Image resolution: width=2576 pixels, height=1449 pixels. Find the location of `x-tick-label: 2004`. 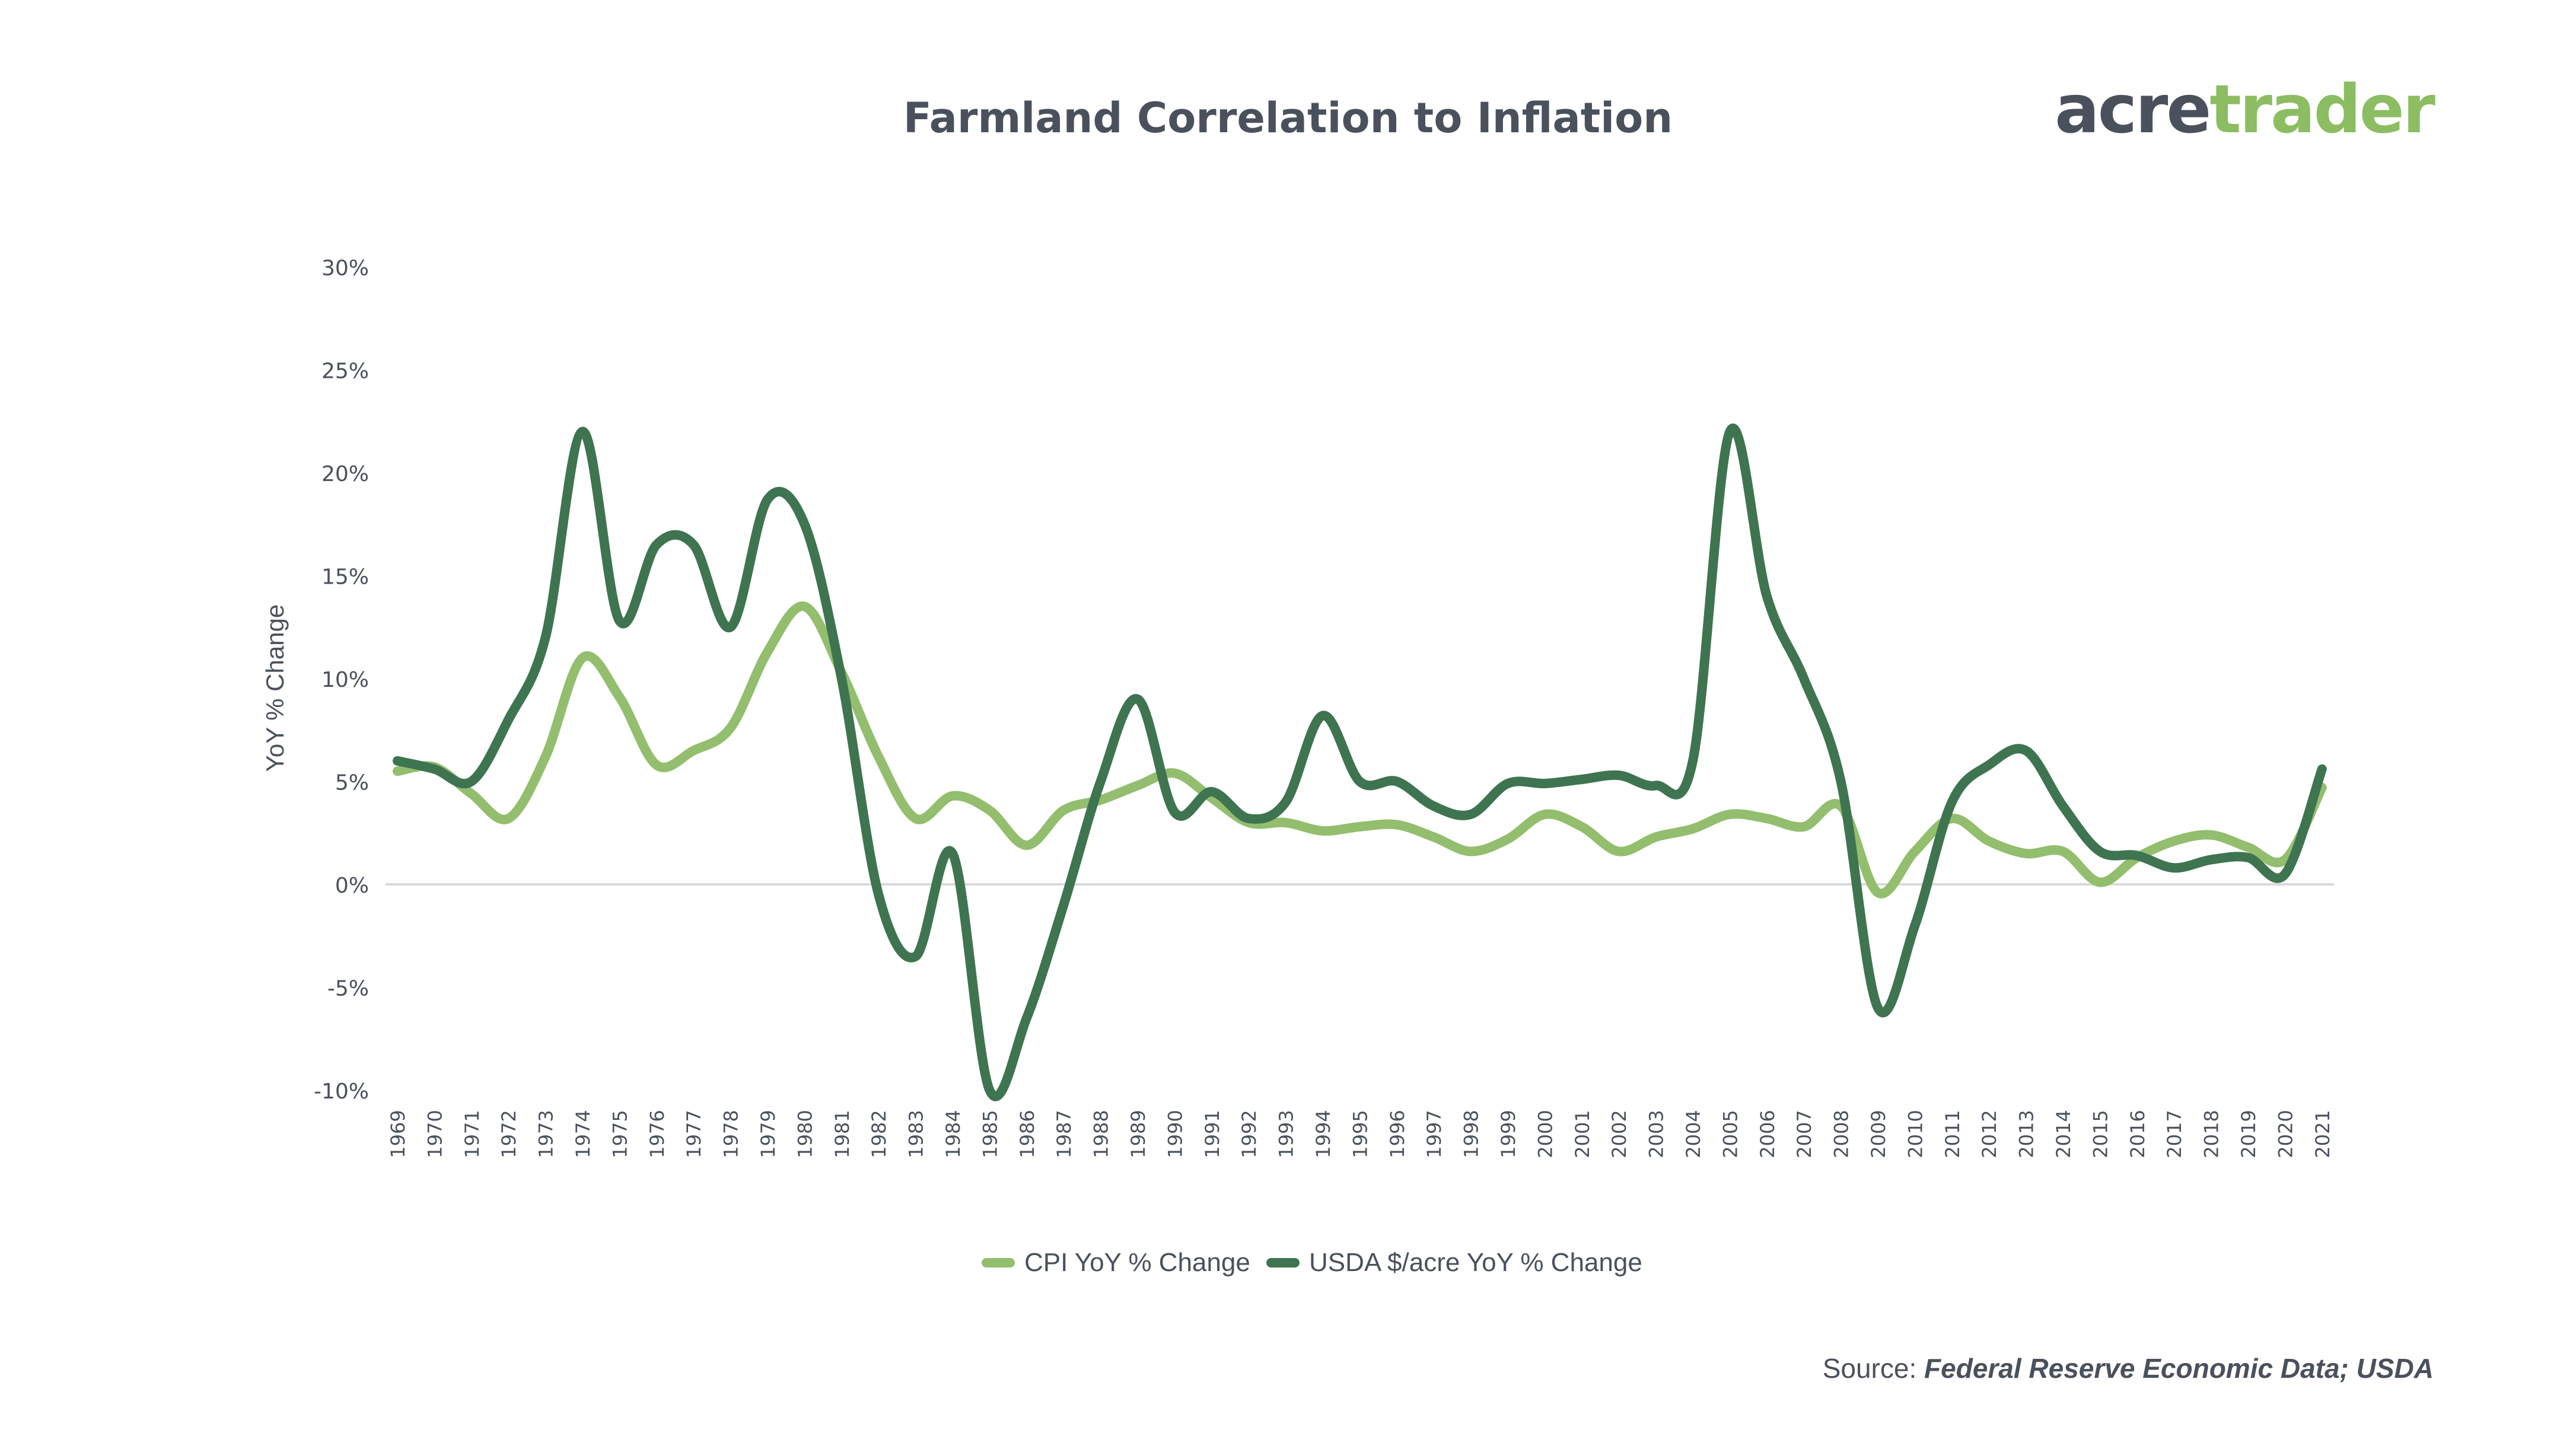

x-tick-label: 2004 is located at coordinates (1693, 1134).